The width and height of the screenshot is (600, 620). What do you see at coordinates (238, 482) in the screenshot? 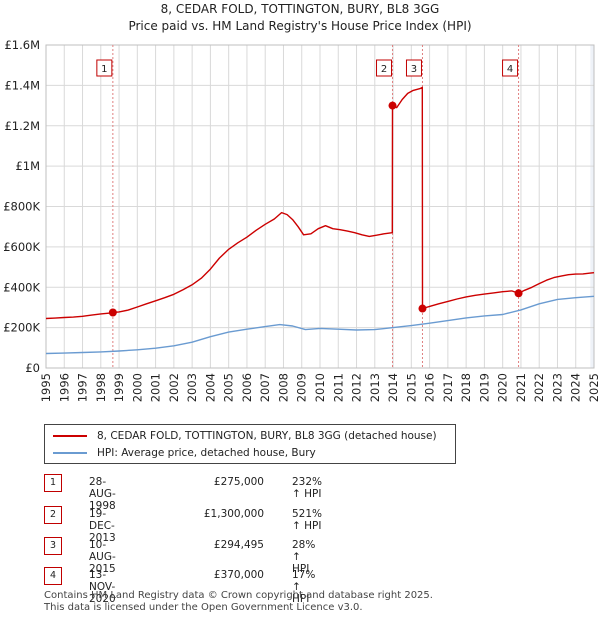
I see `transaction-price: £275,000` at bounding box center [238, 482].